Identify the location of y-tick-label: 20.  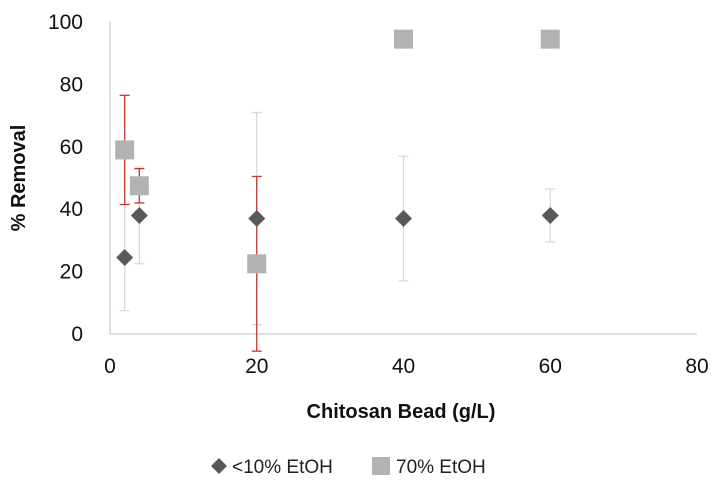
(71, 272).